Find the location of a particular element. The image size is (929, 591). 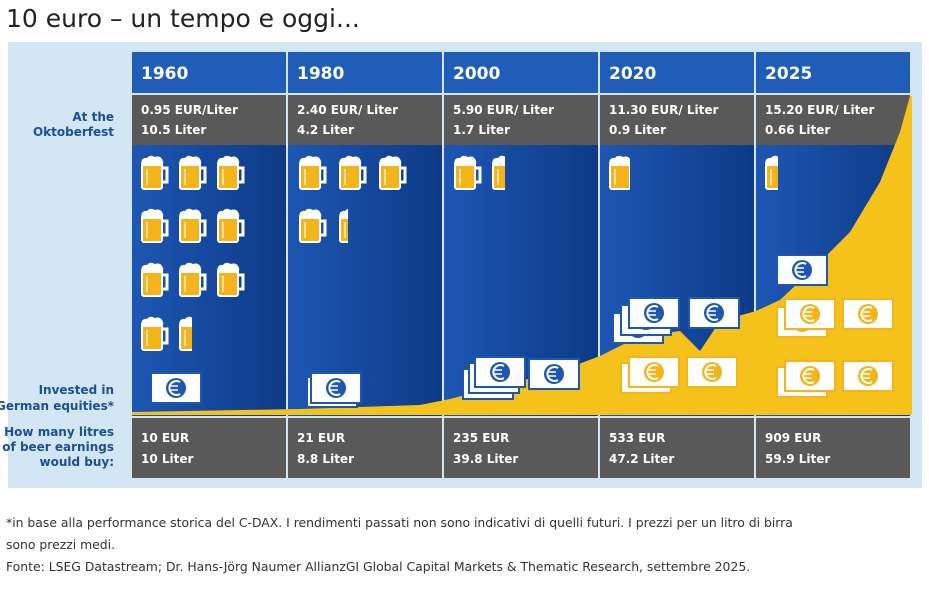

footnote: sono prezzi medi. is located at coordinates (61, 544).